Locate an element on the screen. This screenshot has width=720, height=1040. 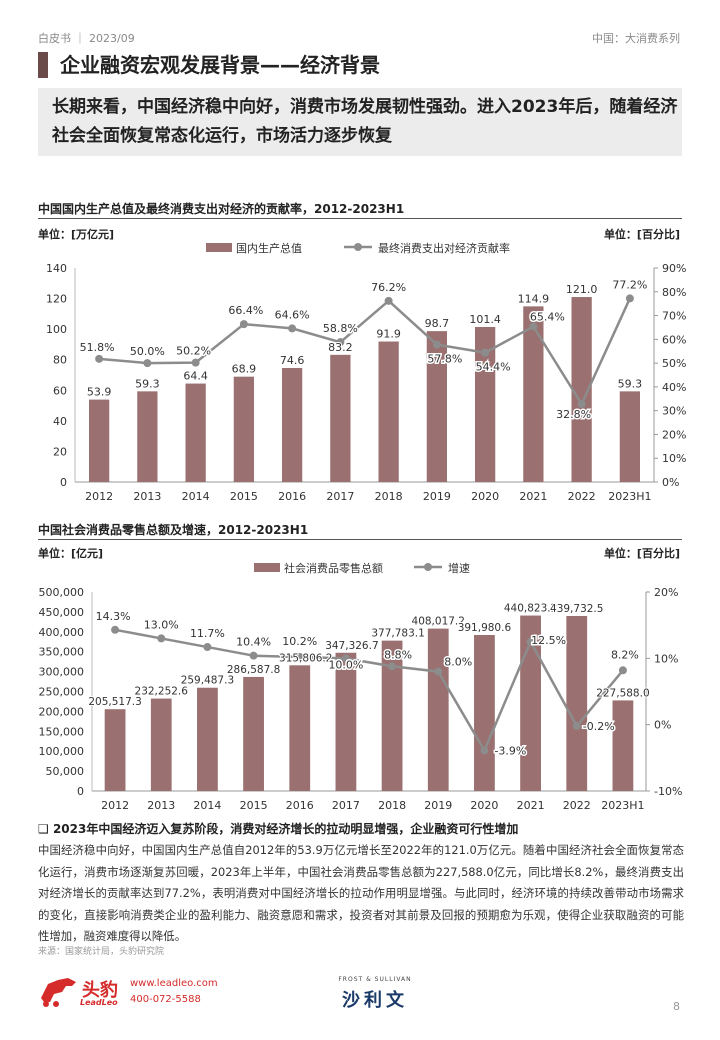
title-accent-bar is located at coordinates (43, 65).